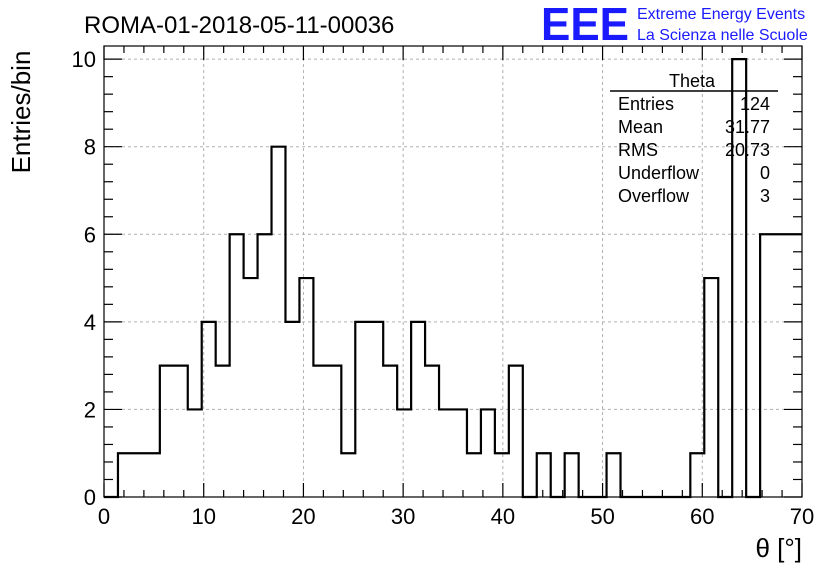 The image size is (836, 572). I want to click on chart-title: ROMA-01-2018-05-11-00036, so click(239, 25).